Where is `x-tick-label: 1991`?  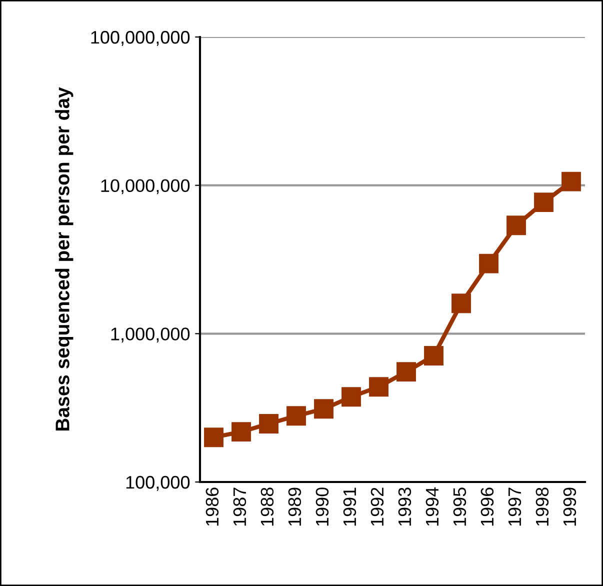
x-tick-label: 1991 is located at coordinates (349, 507).